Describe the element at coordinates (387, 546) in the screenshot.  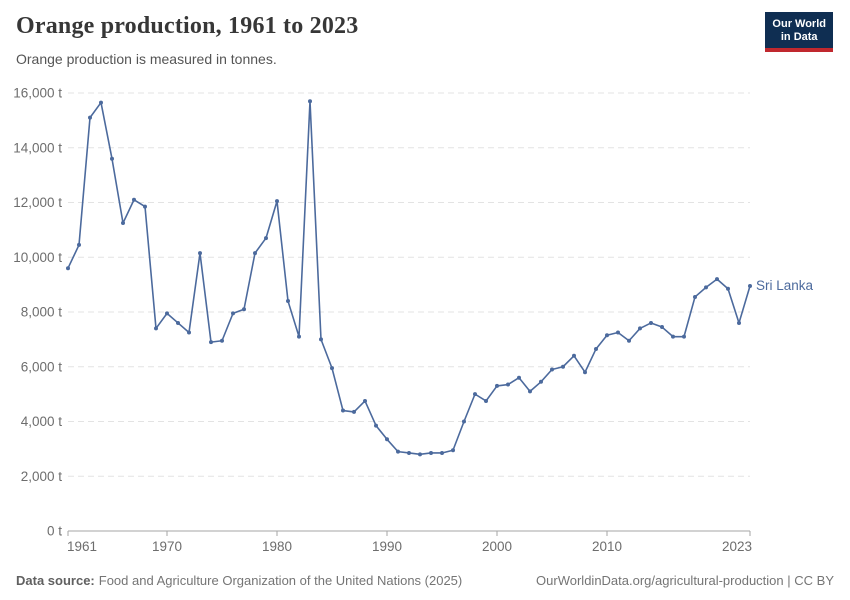
I see `x-axis-label: 1990` at that location.